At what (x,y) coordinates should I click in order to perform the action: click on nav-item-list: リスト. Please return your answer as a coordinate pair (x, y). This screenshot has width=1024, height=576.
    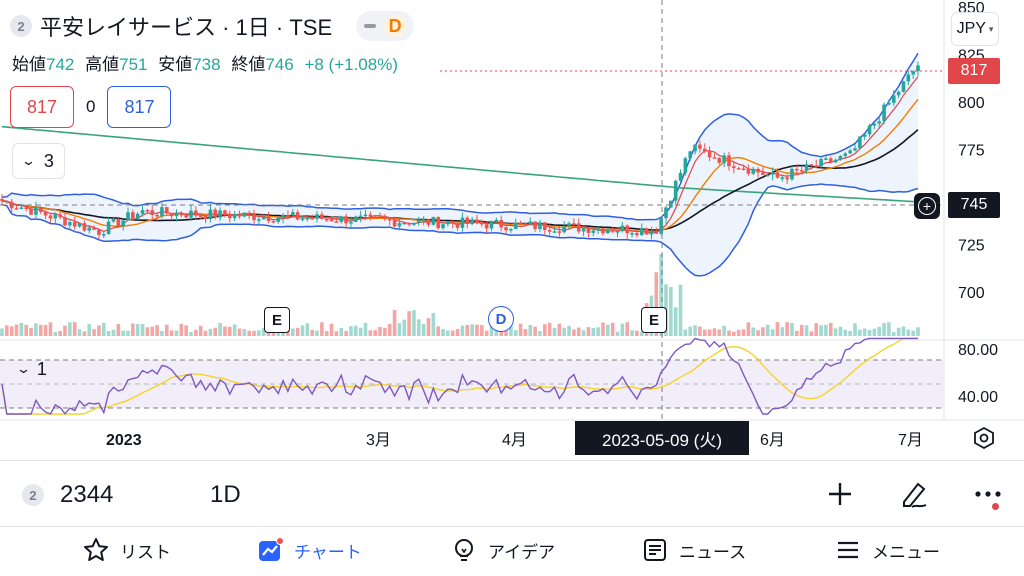
    Looking at the image, I should click on (126, 550).